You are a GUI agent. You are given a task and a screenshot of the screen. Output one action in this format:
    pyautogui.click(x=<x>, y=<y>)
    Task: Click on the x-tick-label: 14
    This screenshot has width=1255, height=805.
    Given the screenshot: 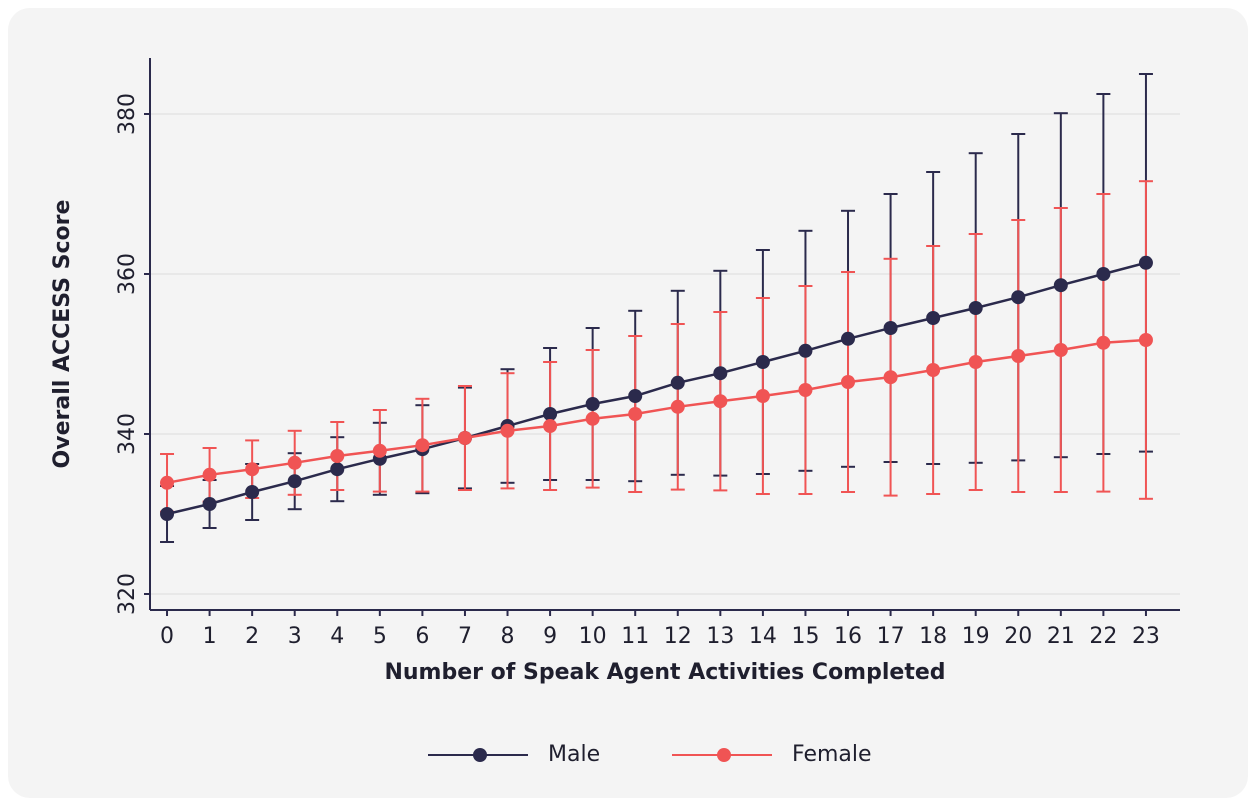 What is the action you would take?
    pyautogui.click(x=763, y=636)
    